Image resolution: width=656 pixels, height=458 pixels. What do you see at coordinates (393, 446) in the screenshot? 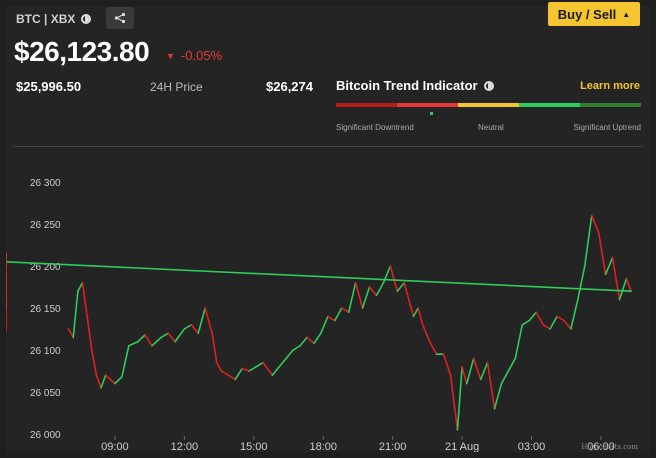
I see `x-tick-label: 21:00` at bounding box center [393, 446].